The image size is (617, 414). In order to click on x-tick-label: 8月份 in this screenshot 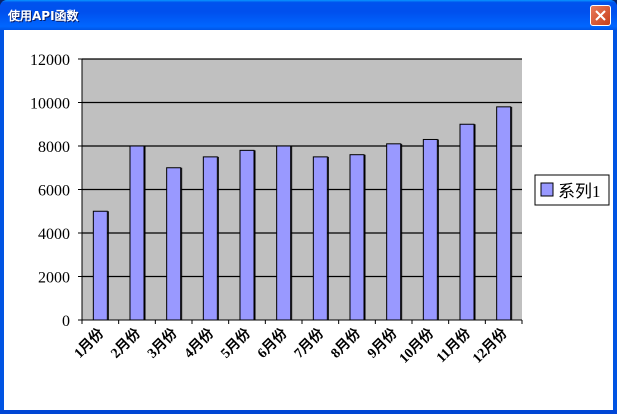, I will do `click(345, 342)`.